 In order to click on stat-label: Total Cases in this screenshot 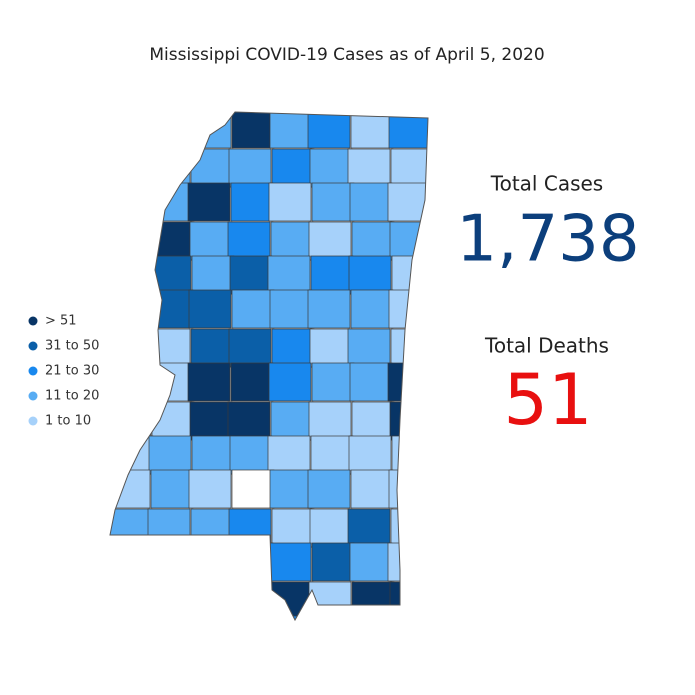, I will do `click(546, 184)`.